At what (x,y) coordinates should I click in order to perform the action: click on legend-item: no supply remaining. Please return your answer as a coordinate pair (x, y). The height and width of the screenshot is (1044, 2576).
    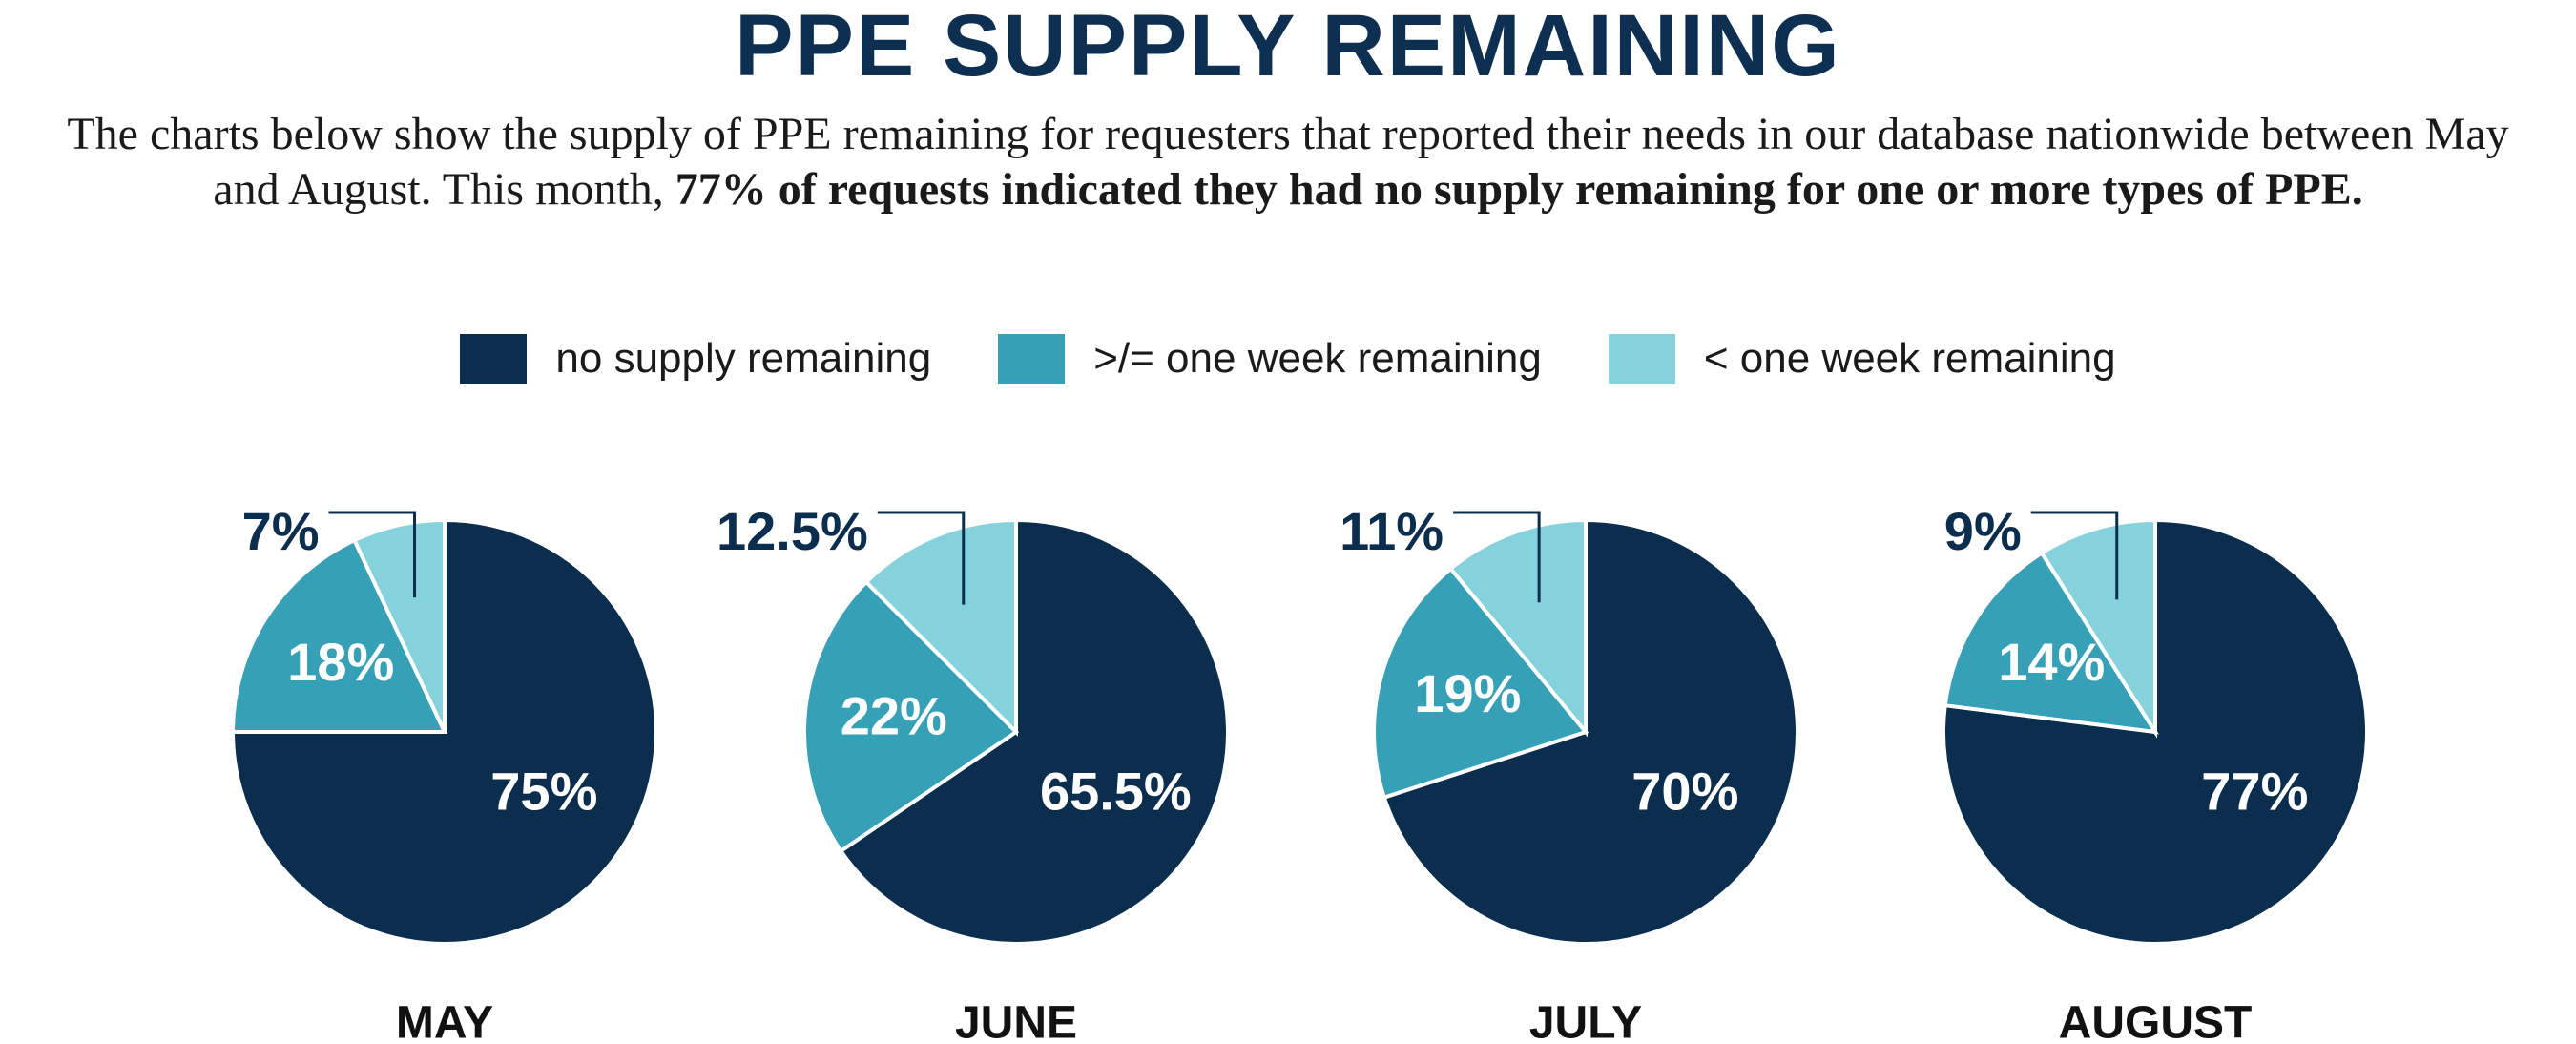
    Looking at the image, I should click on (695, 359).